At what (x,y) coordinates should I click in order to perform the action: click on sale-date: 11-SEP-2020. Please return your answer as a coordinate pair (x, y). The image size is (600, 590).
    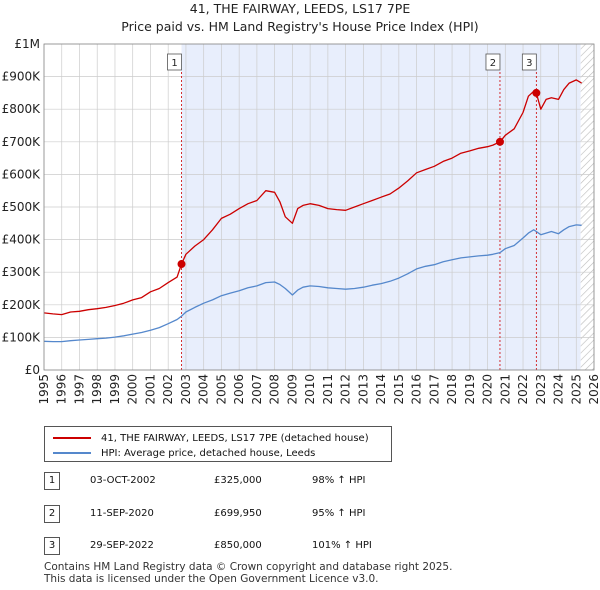
    Looking at the image, I should click on (122, 513).